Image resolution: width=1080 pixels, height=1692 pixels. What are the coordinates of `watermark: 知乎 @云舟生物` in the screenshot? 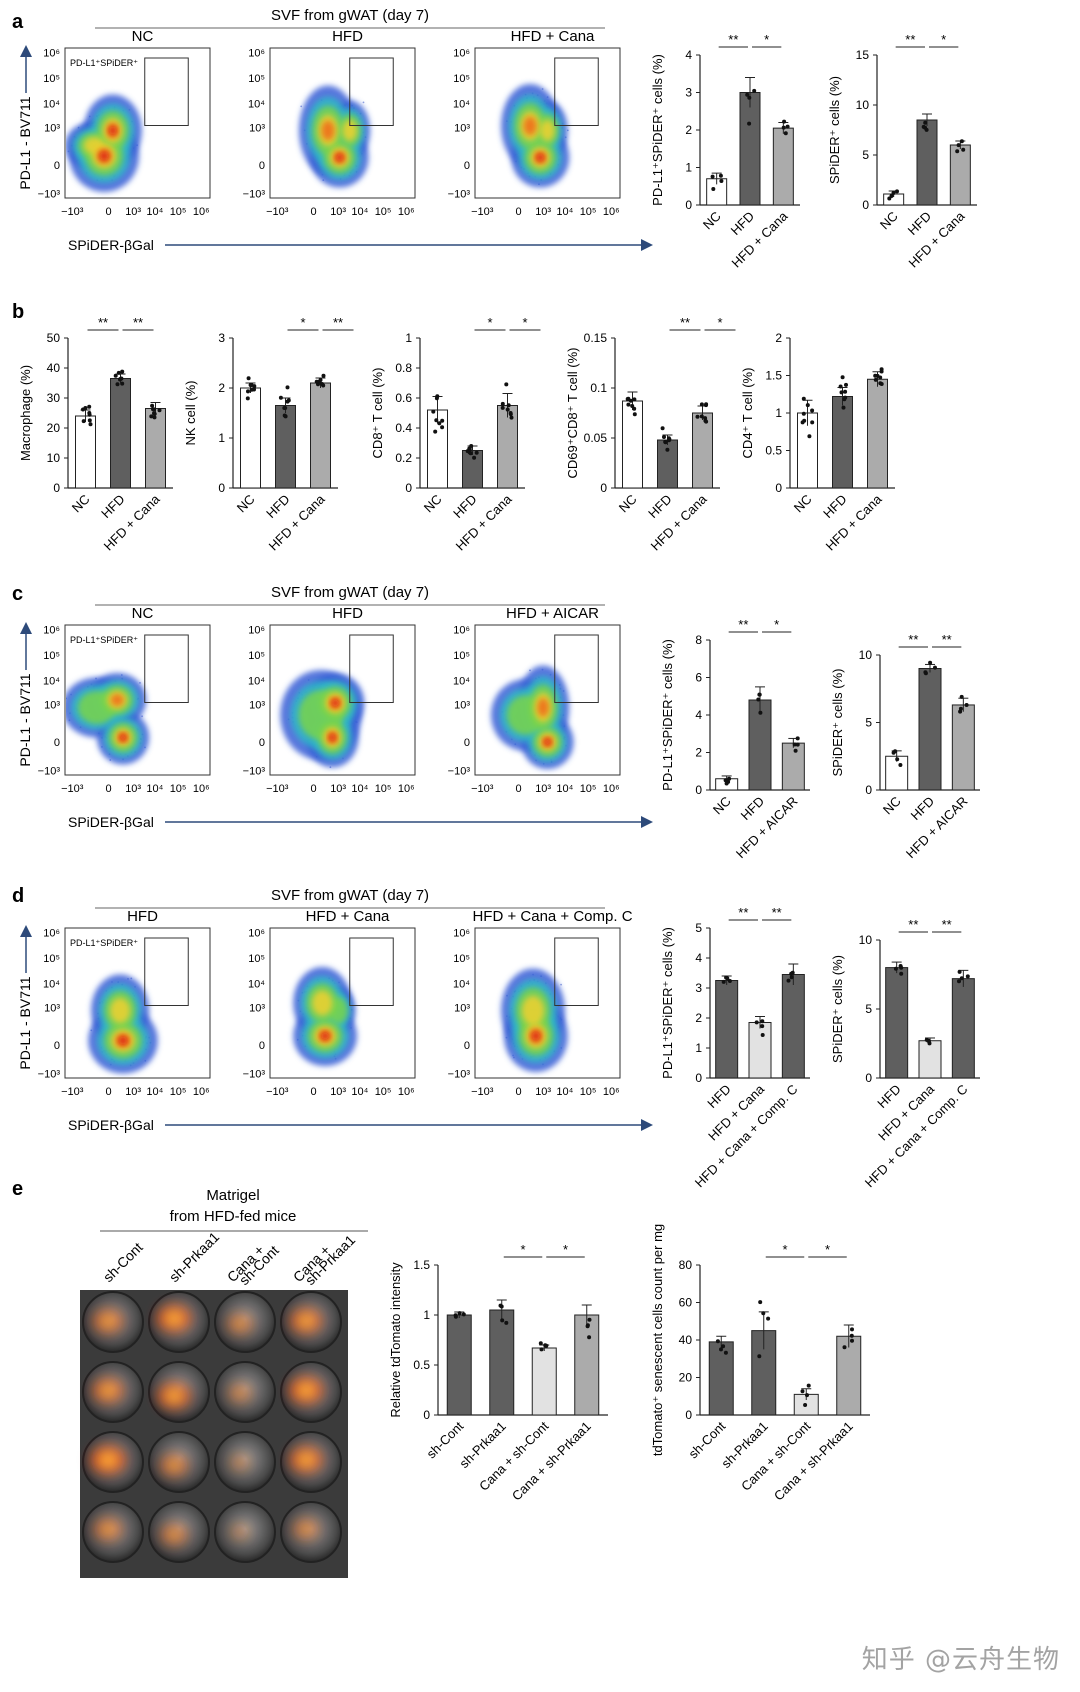 It's located at (960, 1660).